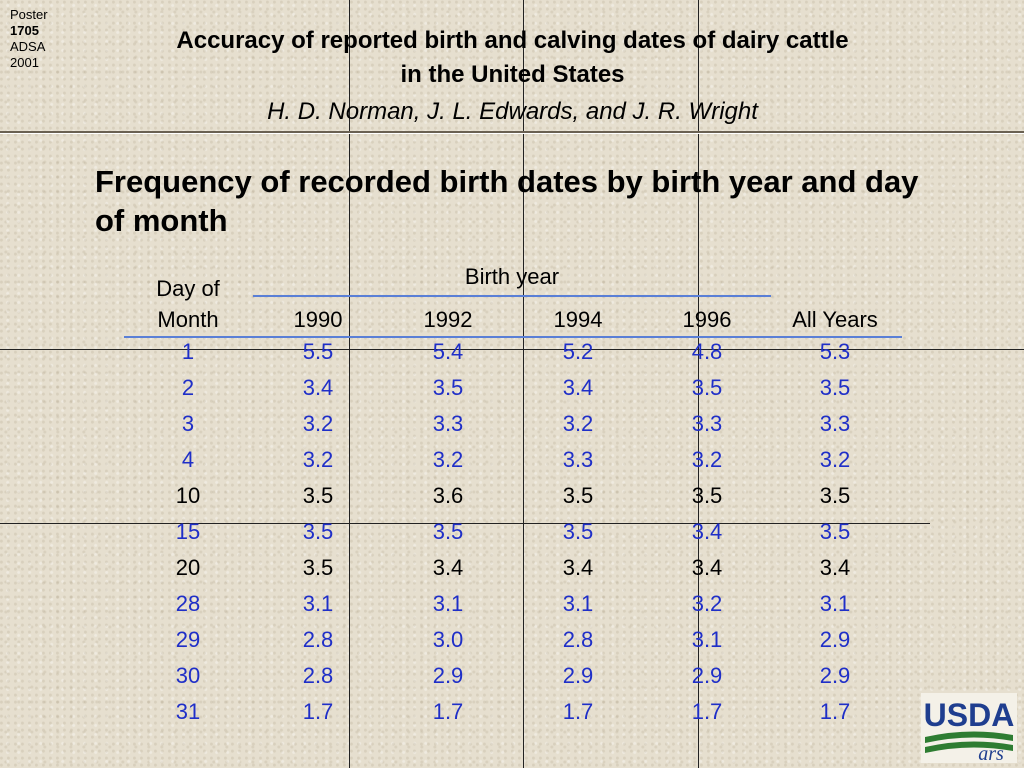 Image resolution: width=1024 pixels, height=768 pixels. What do you see at coordinates (512, 74) in the screenshot?
I see `page-title-line2: in the United States` at bounding box center [512, 74].